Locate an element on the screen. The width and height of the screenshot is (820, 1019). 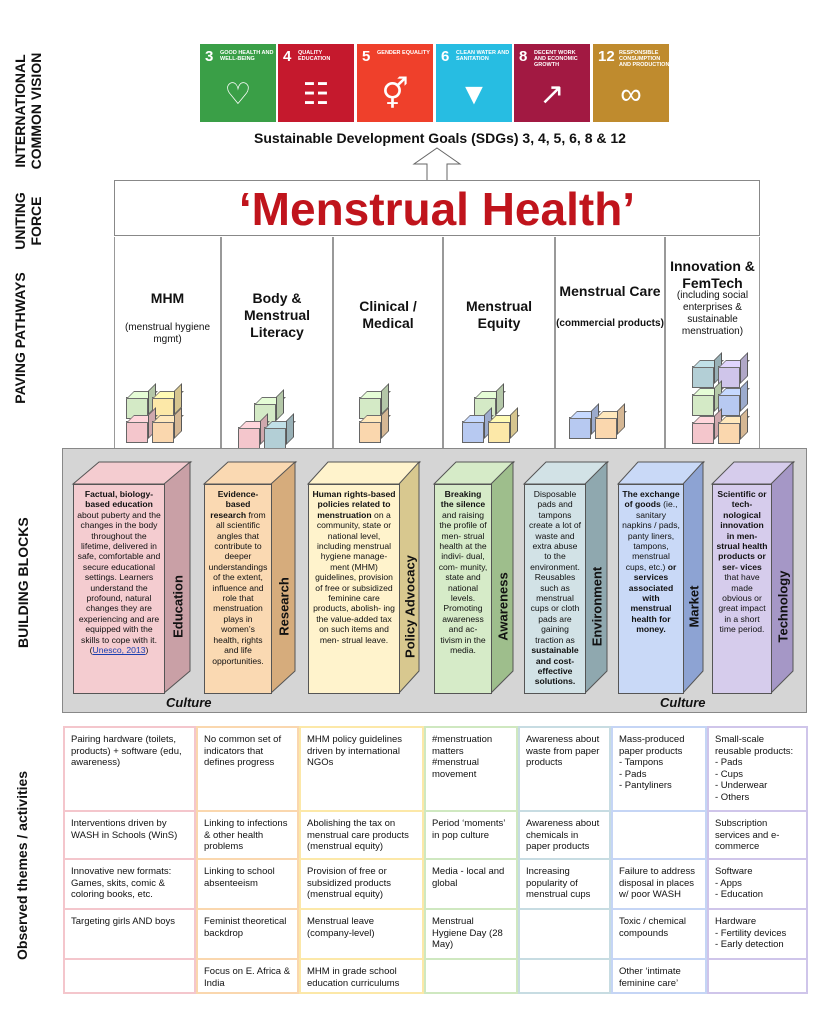
sdg-tile-8: 8 DECENT WORK AND ECONOMIC GROWTH ↗ is located at coordinates (552, 83).